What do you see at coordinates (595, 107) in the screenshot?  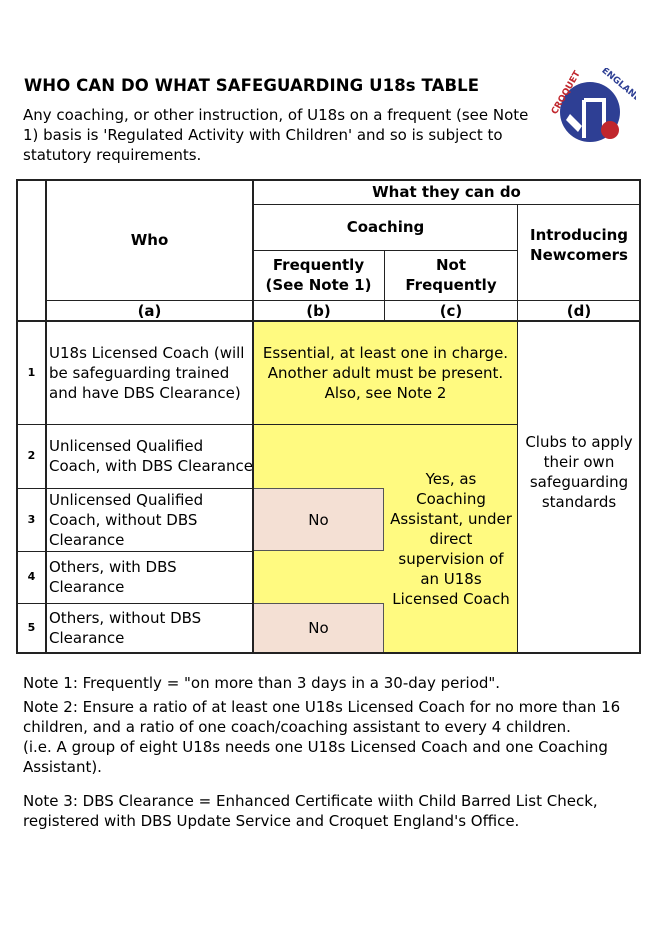 I see `croquet-england-logo: CROQUET ENGLAND` at bounding box center [595, 107].